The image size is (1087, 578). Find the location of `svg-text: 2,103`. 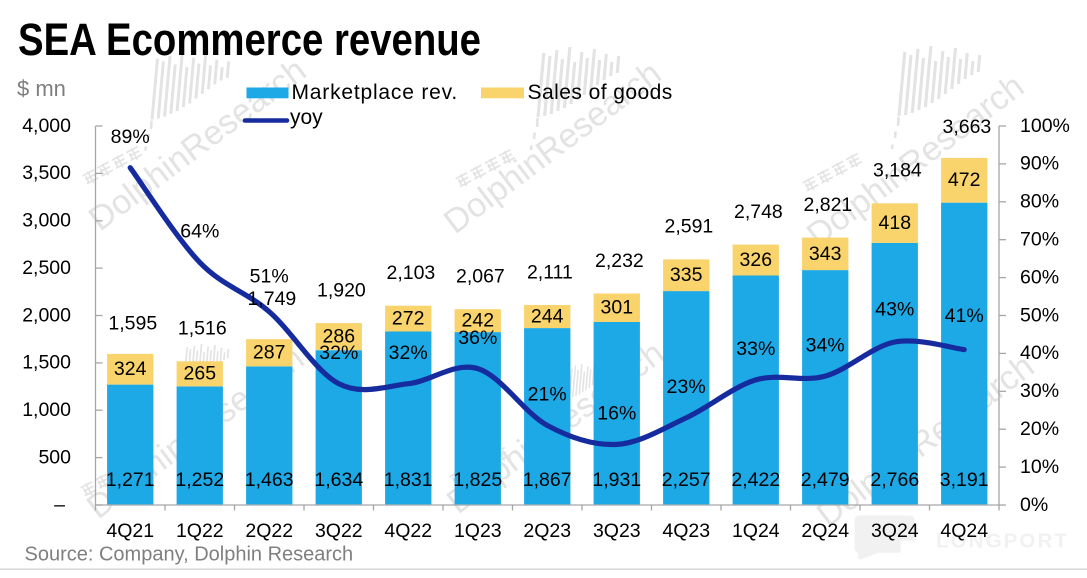

svg-text: 2,103 is located at coordinates (410, 273).